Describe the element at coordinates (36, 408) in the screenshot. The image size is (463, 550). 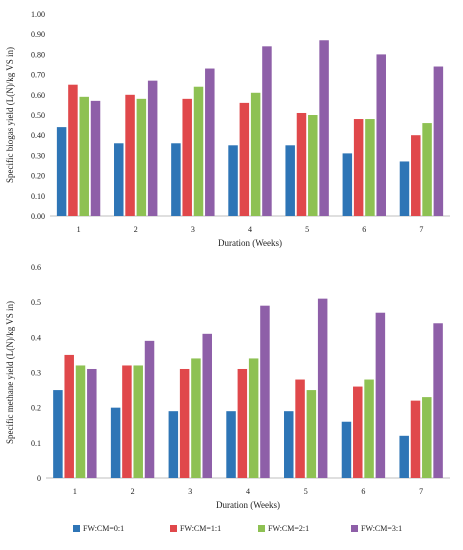
I see `y-tick-label: 0.2` at that location.